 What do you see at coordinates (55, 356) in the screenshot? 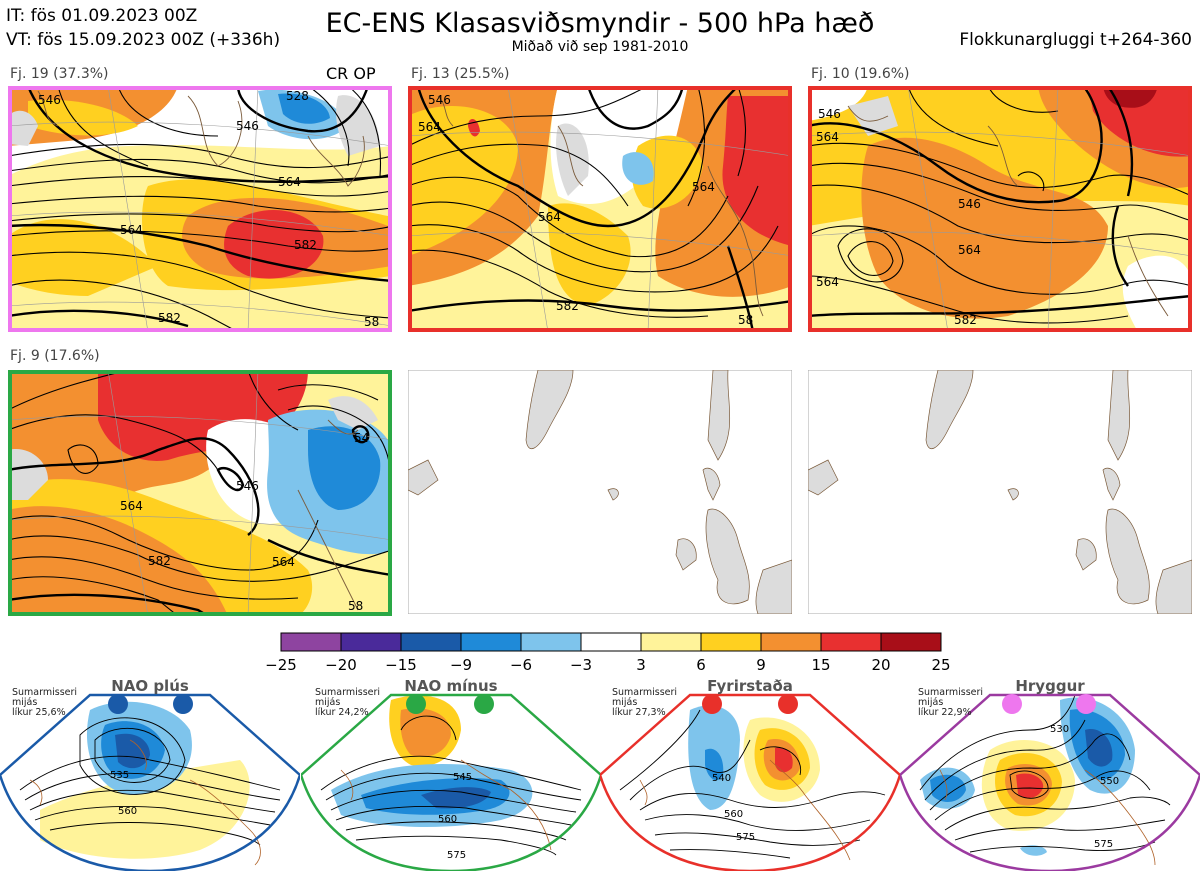
I see `panel-label-4: Fj. 9 (17.6%)` at bounding box center [55, 356].